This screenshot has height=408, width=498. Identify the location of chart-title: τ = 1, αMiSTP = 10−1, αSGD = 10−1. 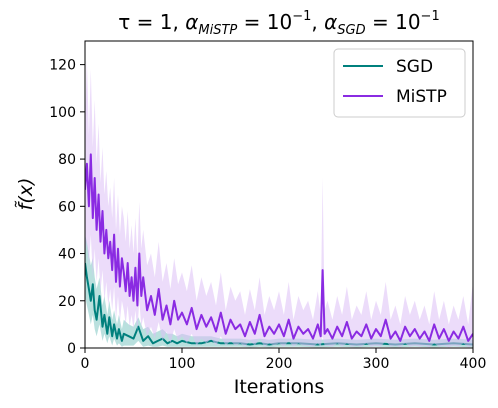
(278, 23).